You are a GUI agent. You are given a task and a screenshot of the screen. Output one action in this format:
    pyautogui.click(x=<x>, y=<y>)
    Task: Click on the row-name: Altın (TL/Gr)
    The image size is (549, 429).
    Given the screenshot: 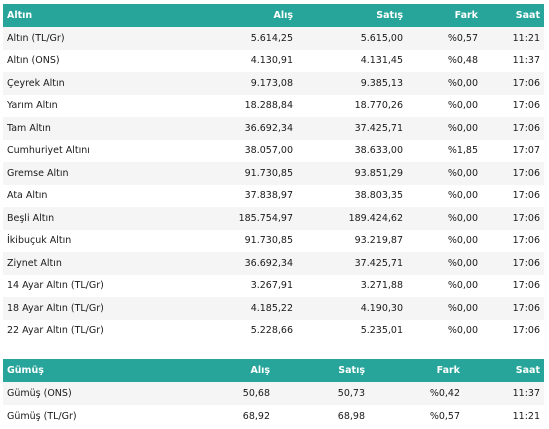 What is the action you would take?
    pyautogui.click(x=36, y=38)
    